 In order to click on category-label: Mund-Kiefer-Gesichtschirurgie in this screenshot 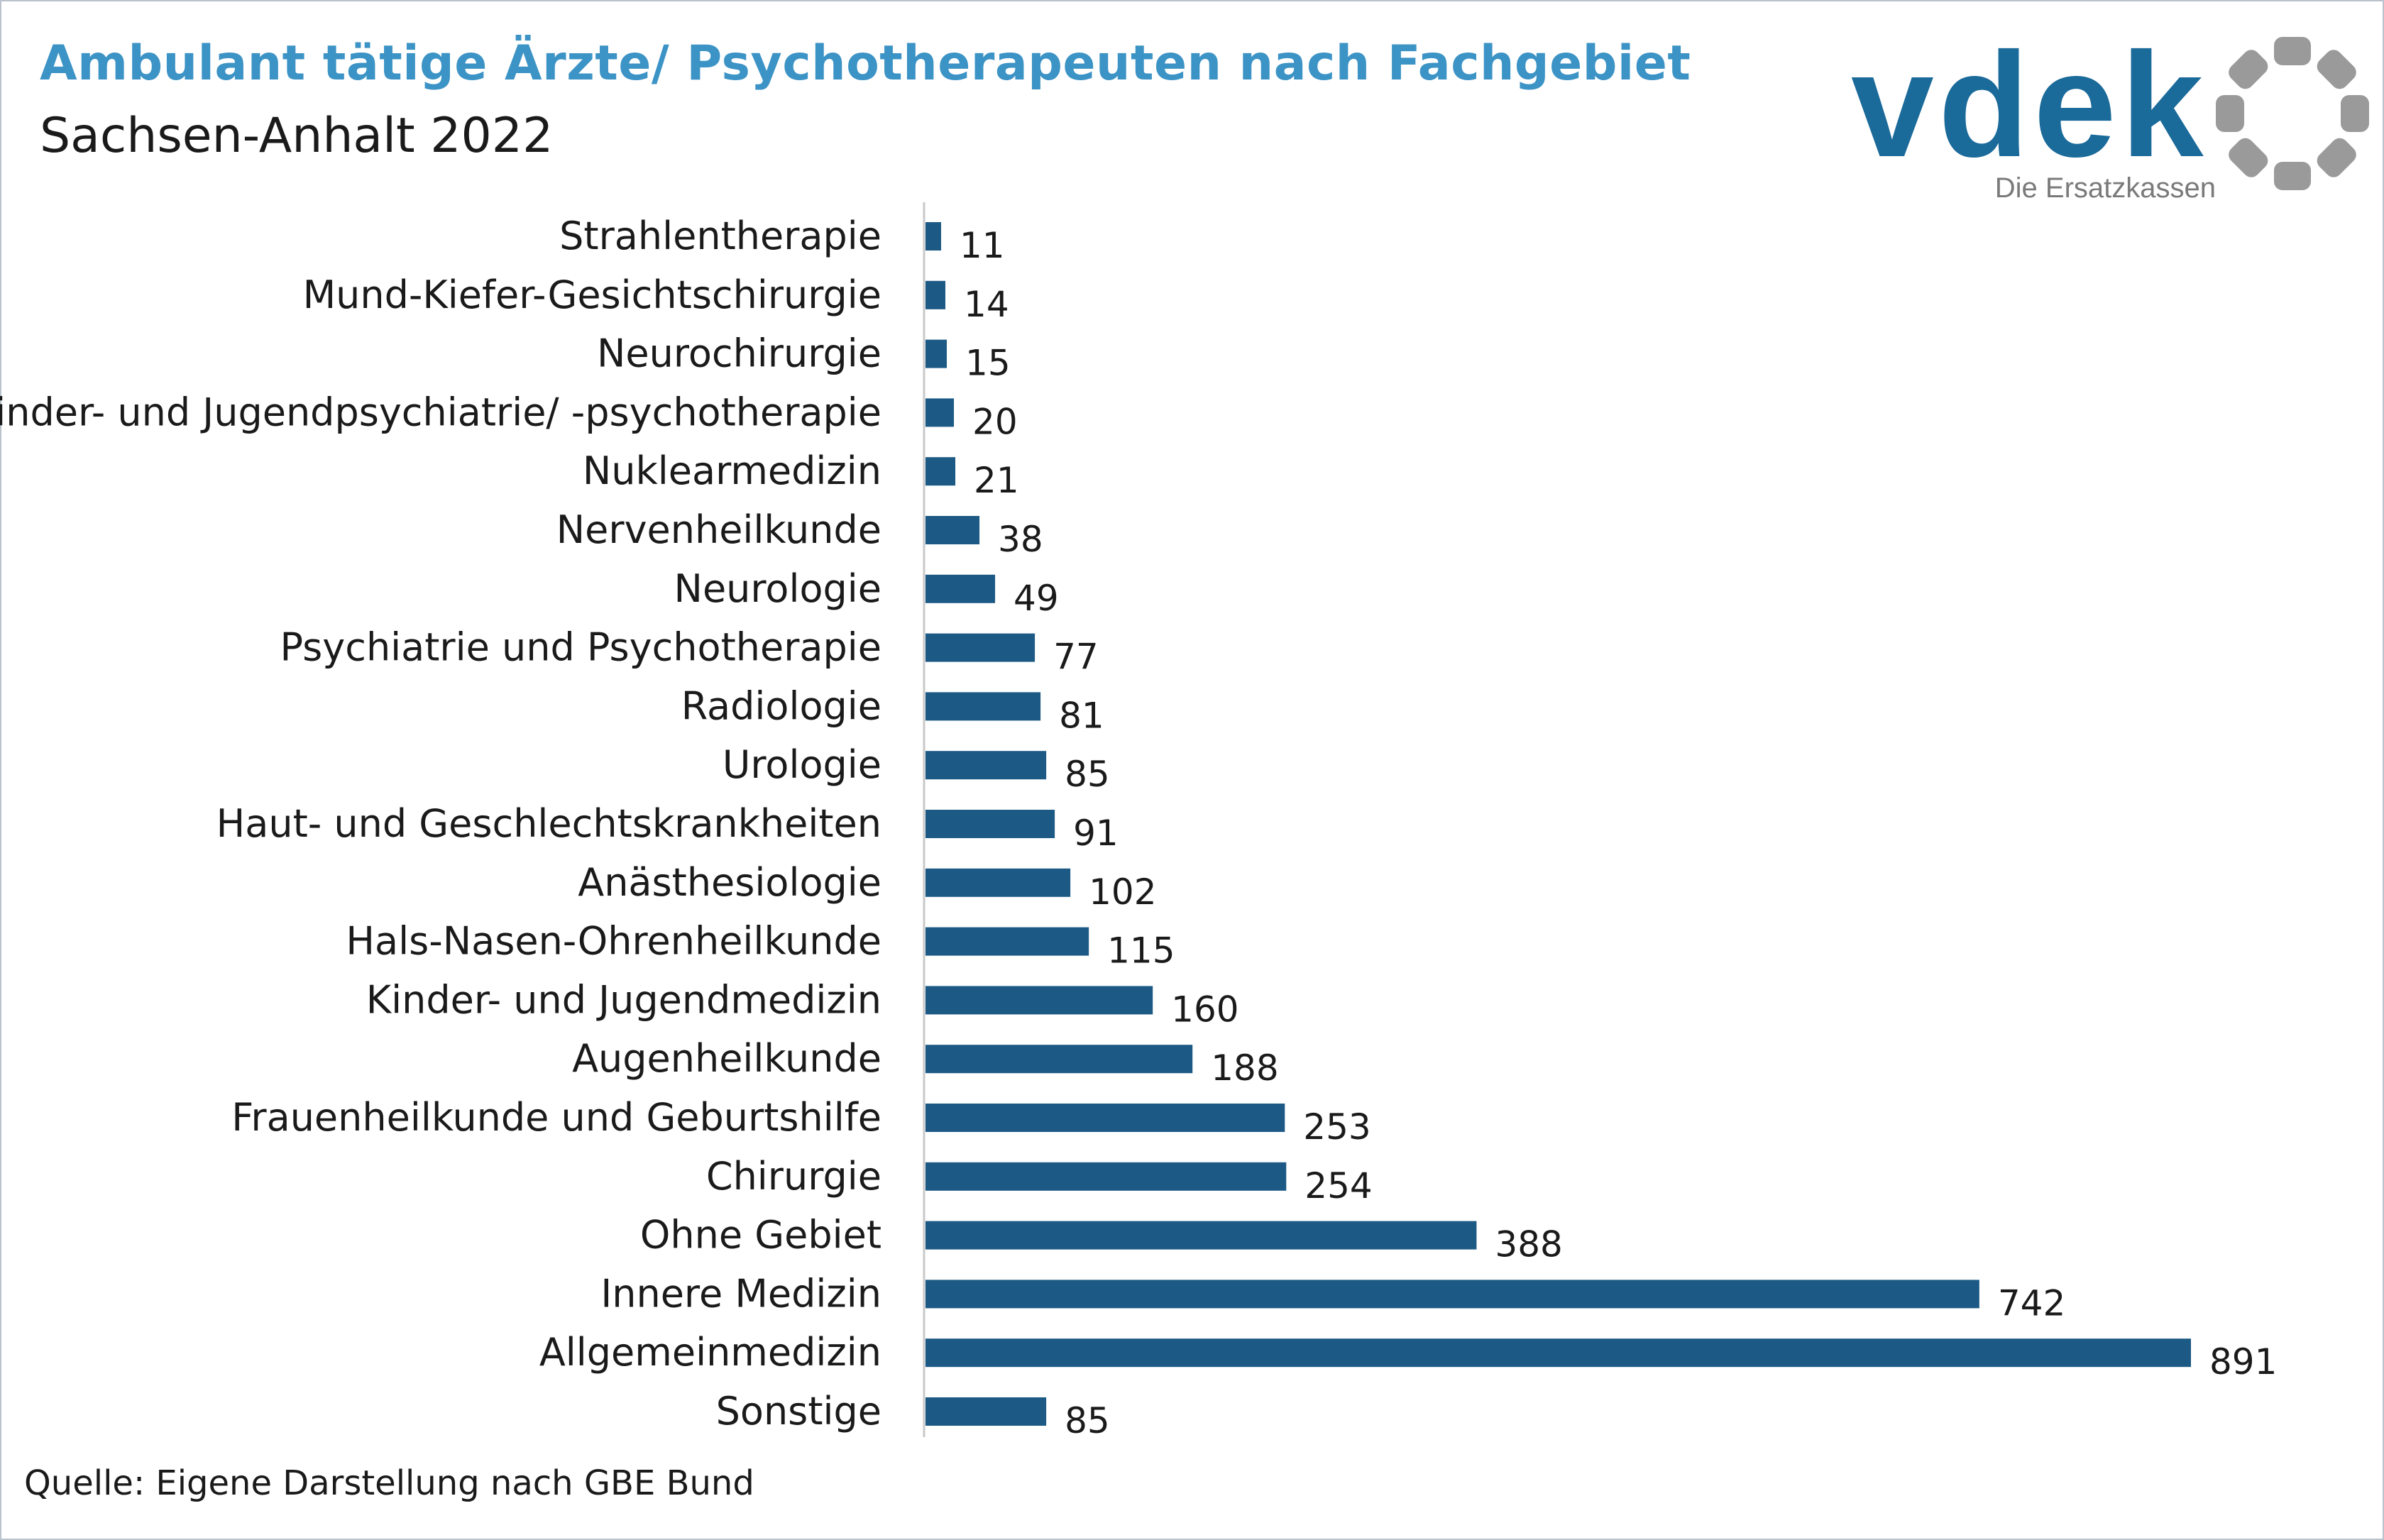, I will do `click(592, 295)`.